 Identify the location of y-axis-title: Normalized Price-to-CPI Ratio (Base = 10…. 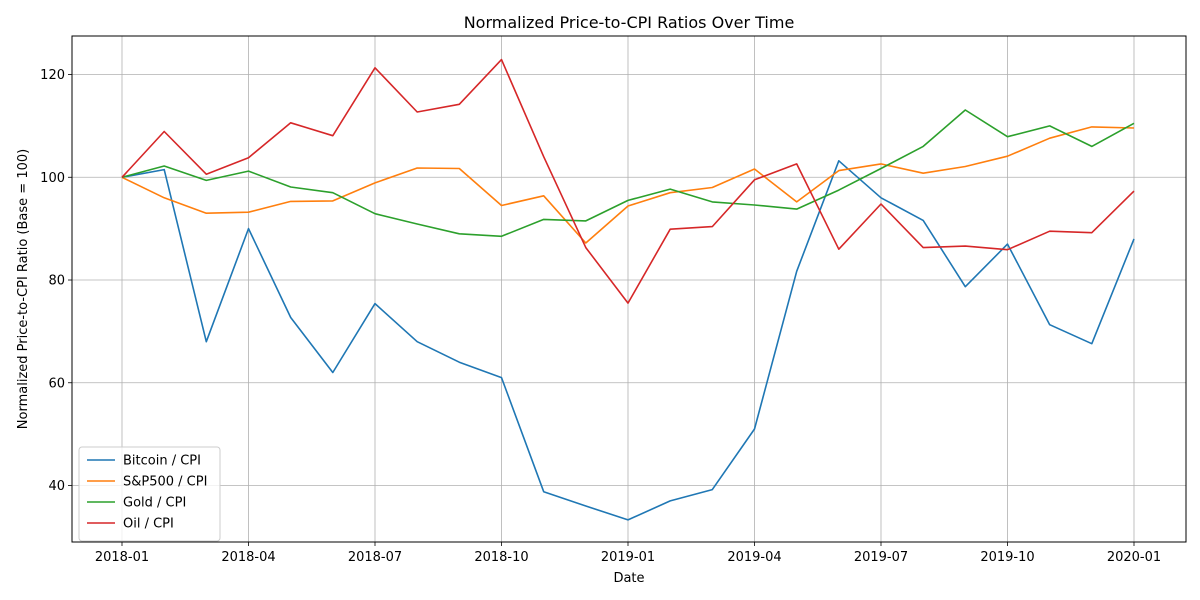
(23, 289).